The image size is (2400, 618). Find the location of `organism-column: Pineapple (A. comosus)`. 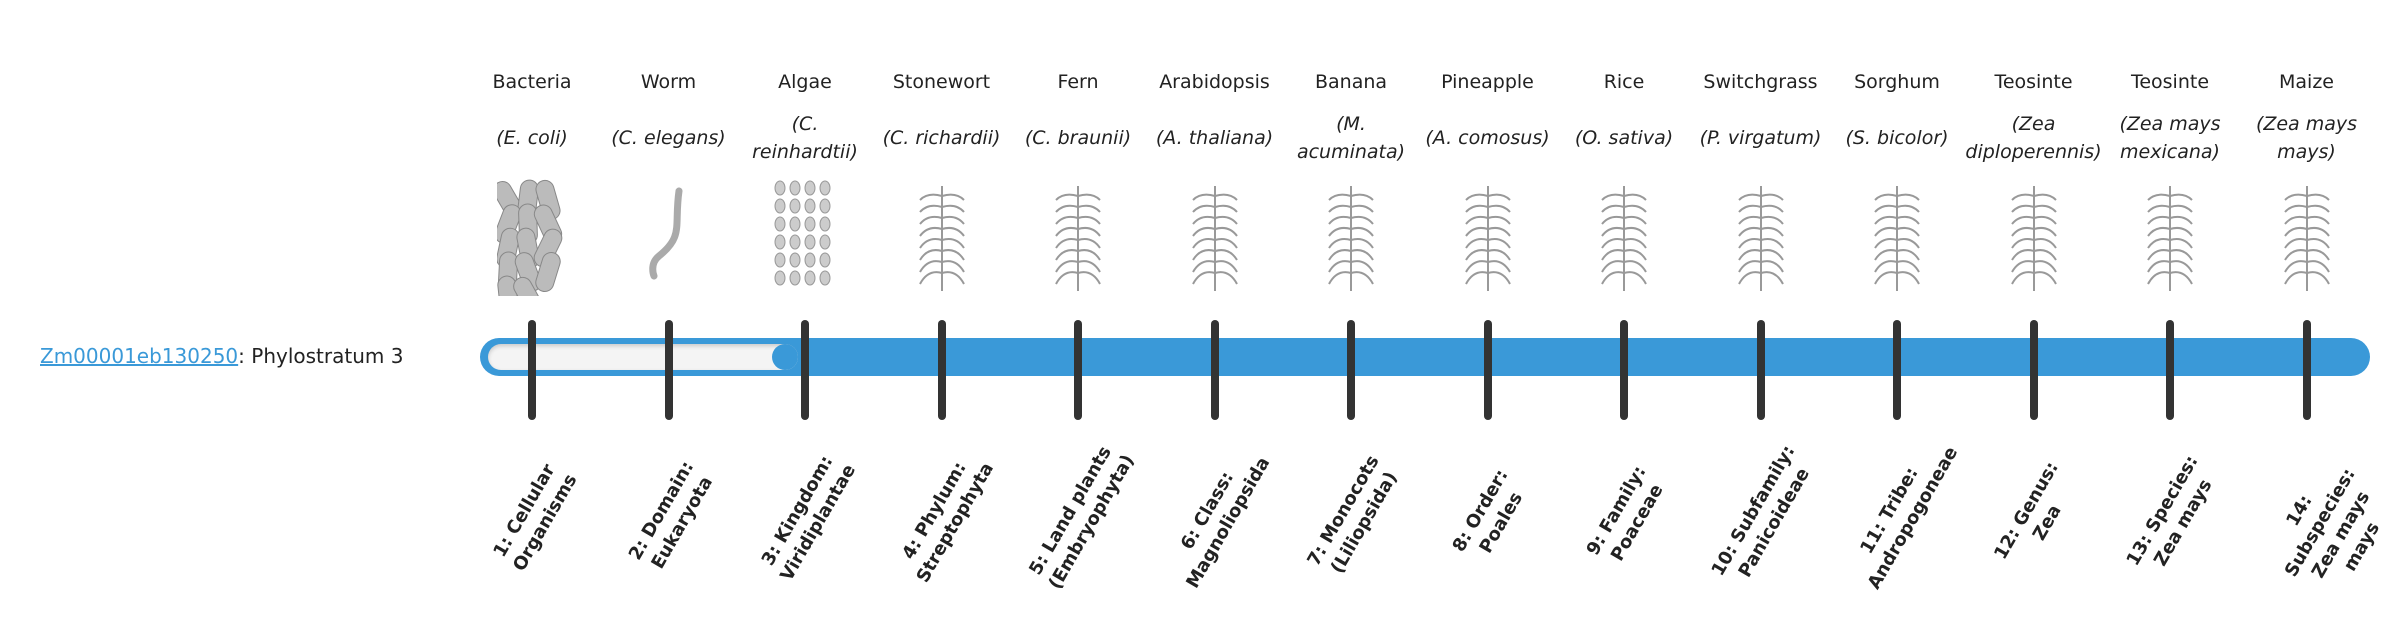

organism-column: Pineapple (A. comosus) is located at coordinates (1488, 180).